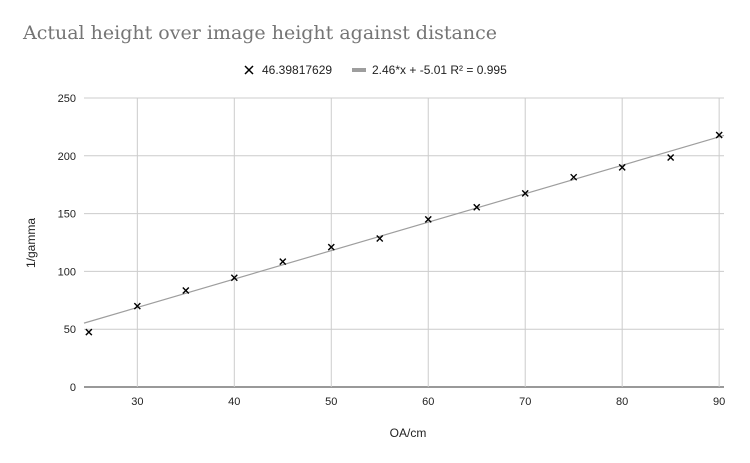 Image resolution: width=750 pixels, height=463 pixels. What do you see at coordinates (73, 388) in the screenshot?
I see `y-tick-label: 0` at bounding box center [73, 388].